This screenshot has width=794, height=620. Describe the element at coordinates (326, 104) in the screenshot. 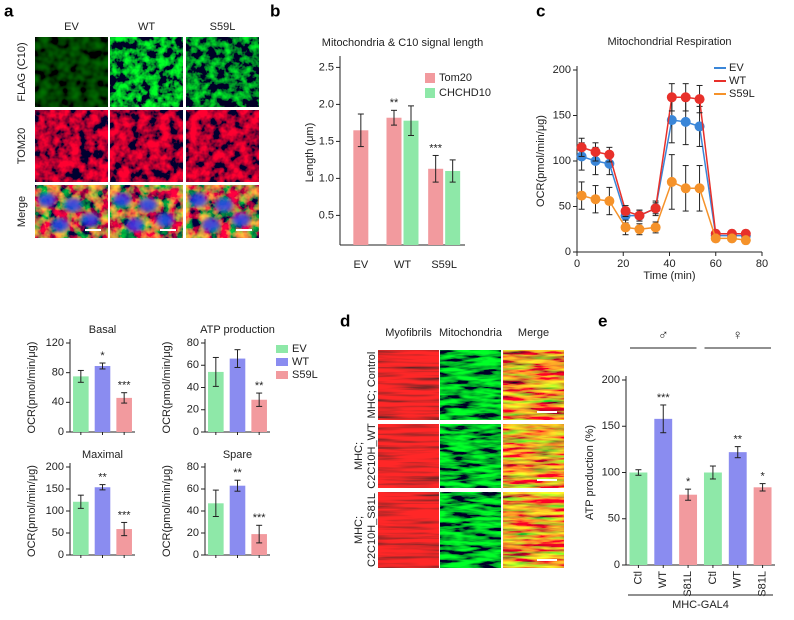

I see `y-tick-label: 2.0` at that location.